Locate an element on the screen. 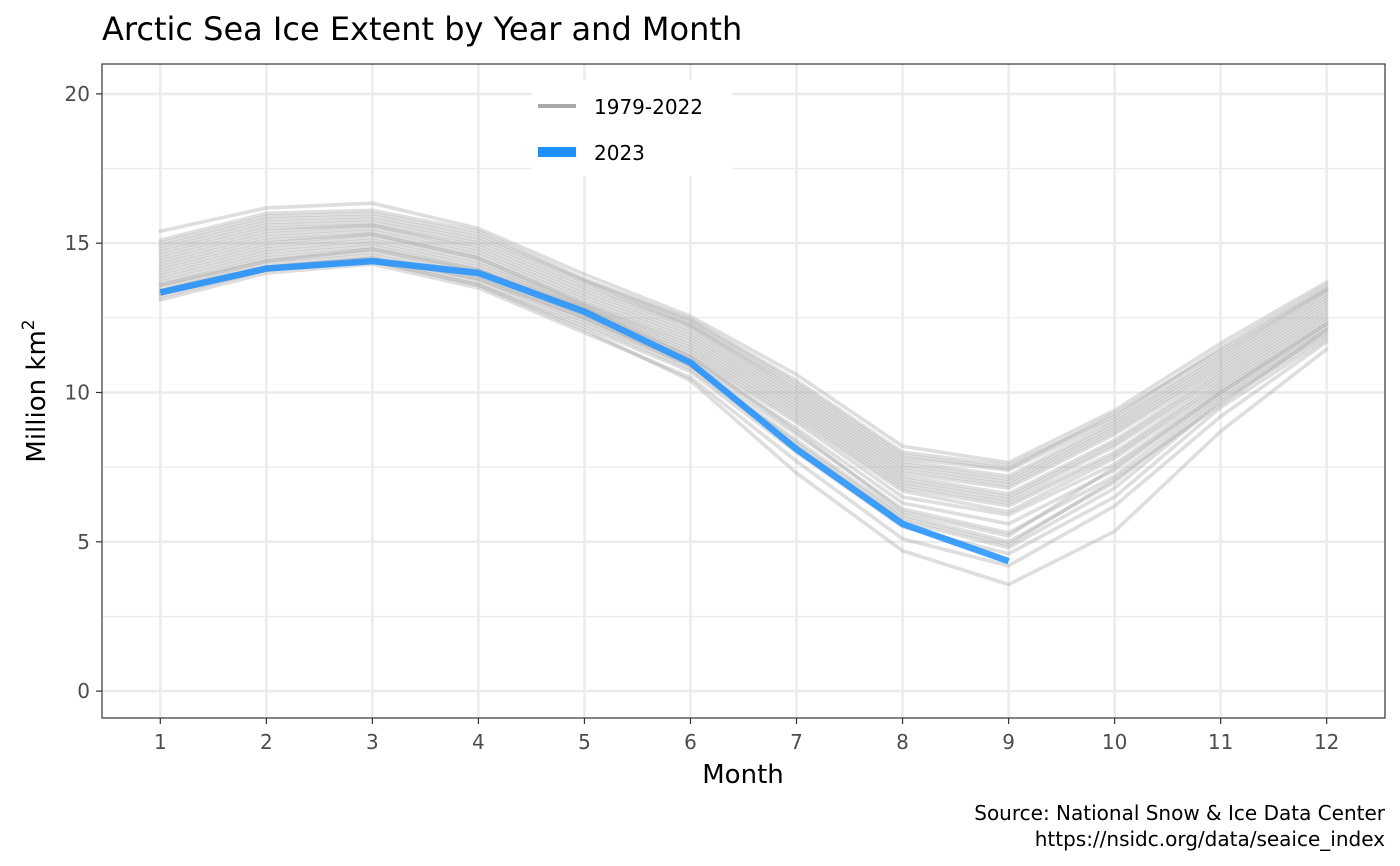 The height and width of the screenshot is (866, 1400). y-tick-label: 20 is located at coordinates (77, 94).